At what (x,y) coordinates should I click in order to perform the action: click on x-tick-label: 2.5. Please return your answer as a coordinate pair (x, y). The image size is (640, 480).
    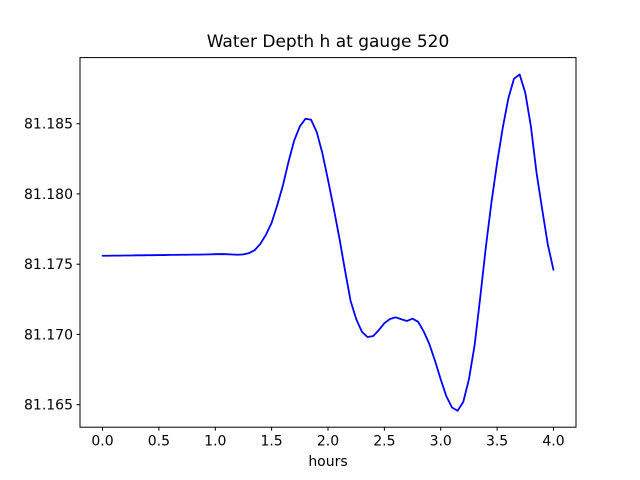
    Looking at the image, I should click on (384, 442).